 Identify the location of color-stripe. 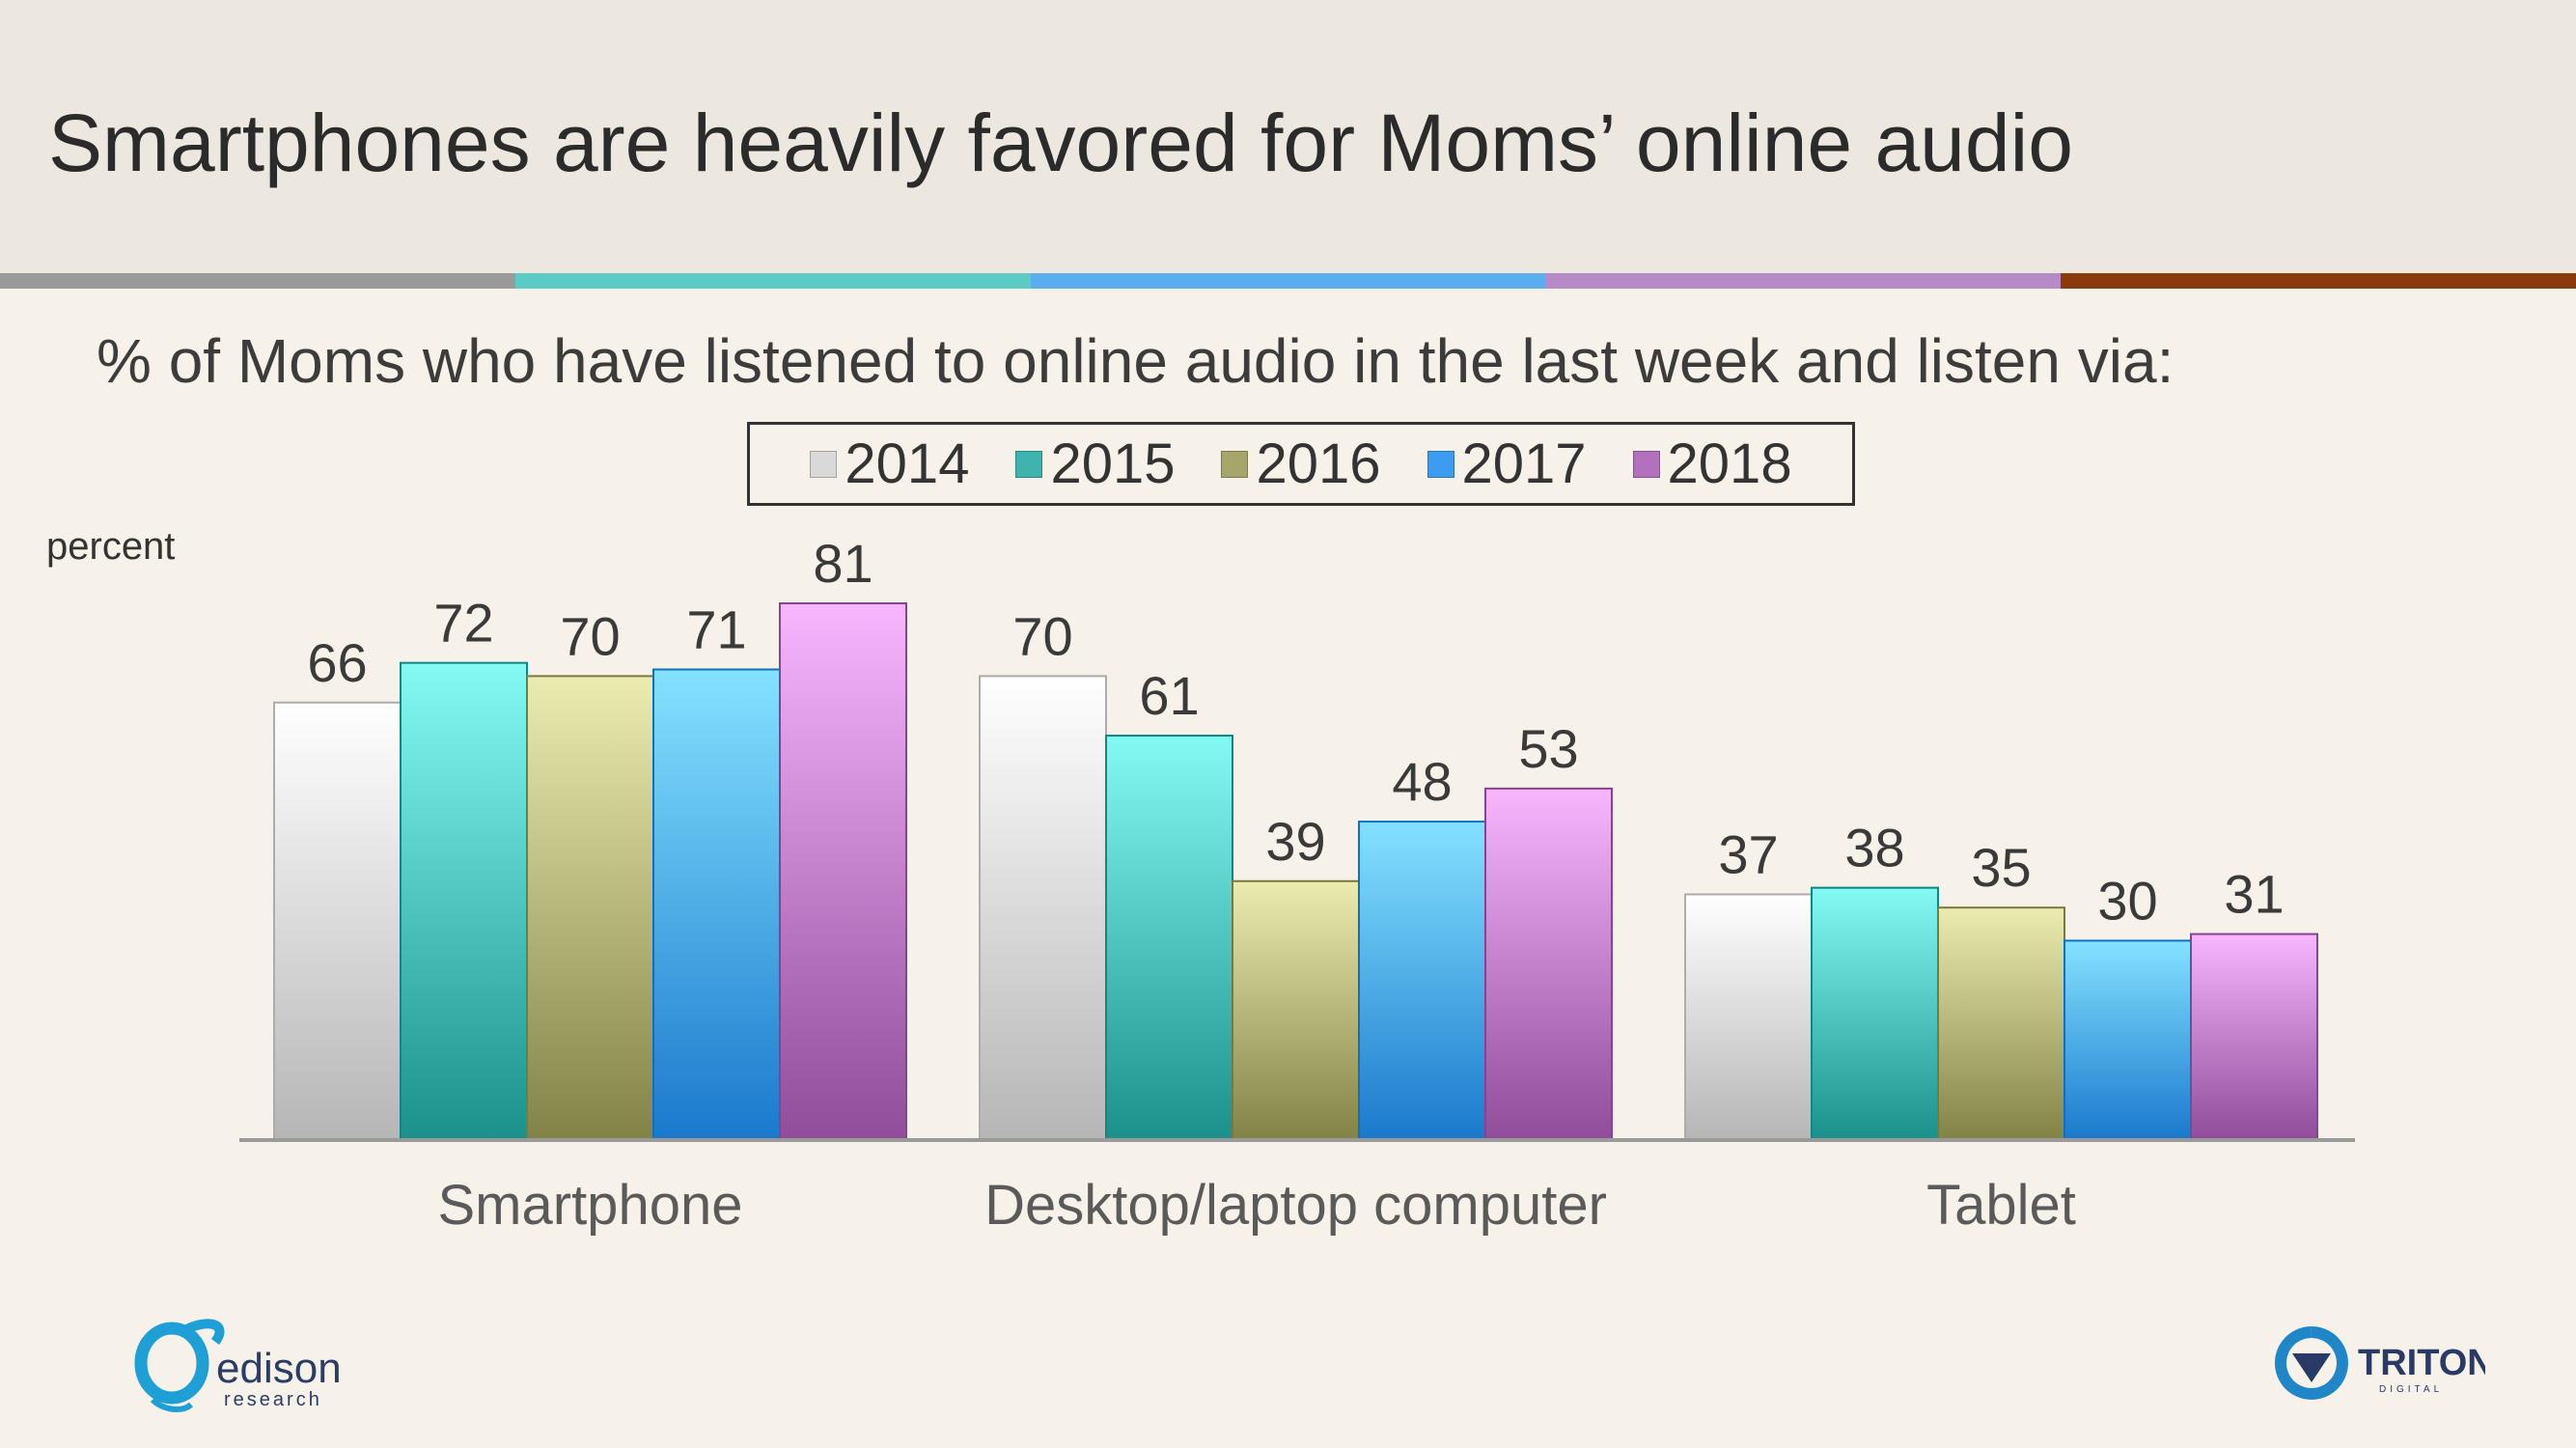
(1288, 281).